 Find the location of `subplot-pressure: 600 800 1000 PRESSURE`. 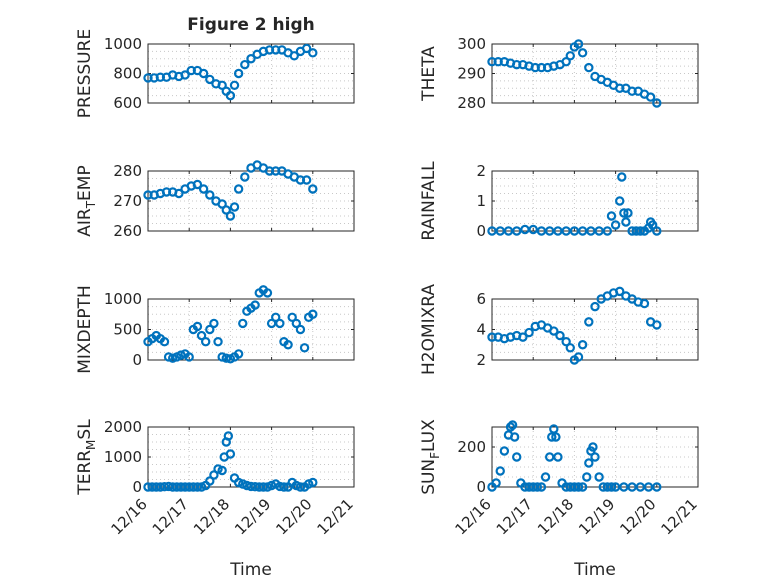

subplot-pressure: 600 800 1000 PRESSURE is located at coordinates (215, 73).